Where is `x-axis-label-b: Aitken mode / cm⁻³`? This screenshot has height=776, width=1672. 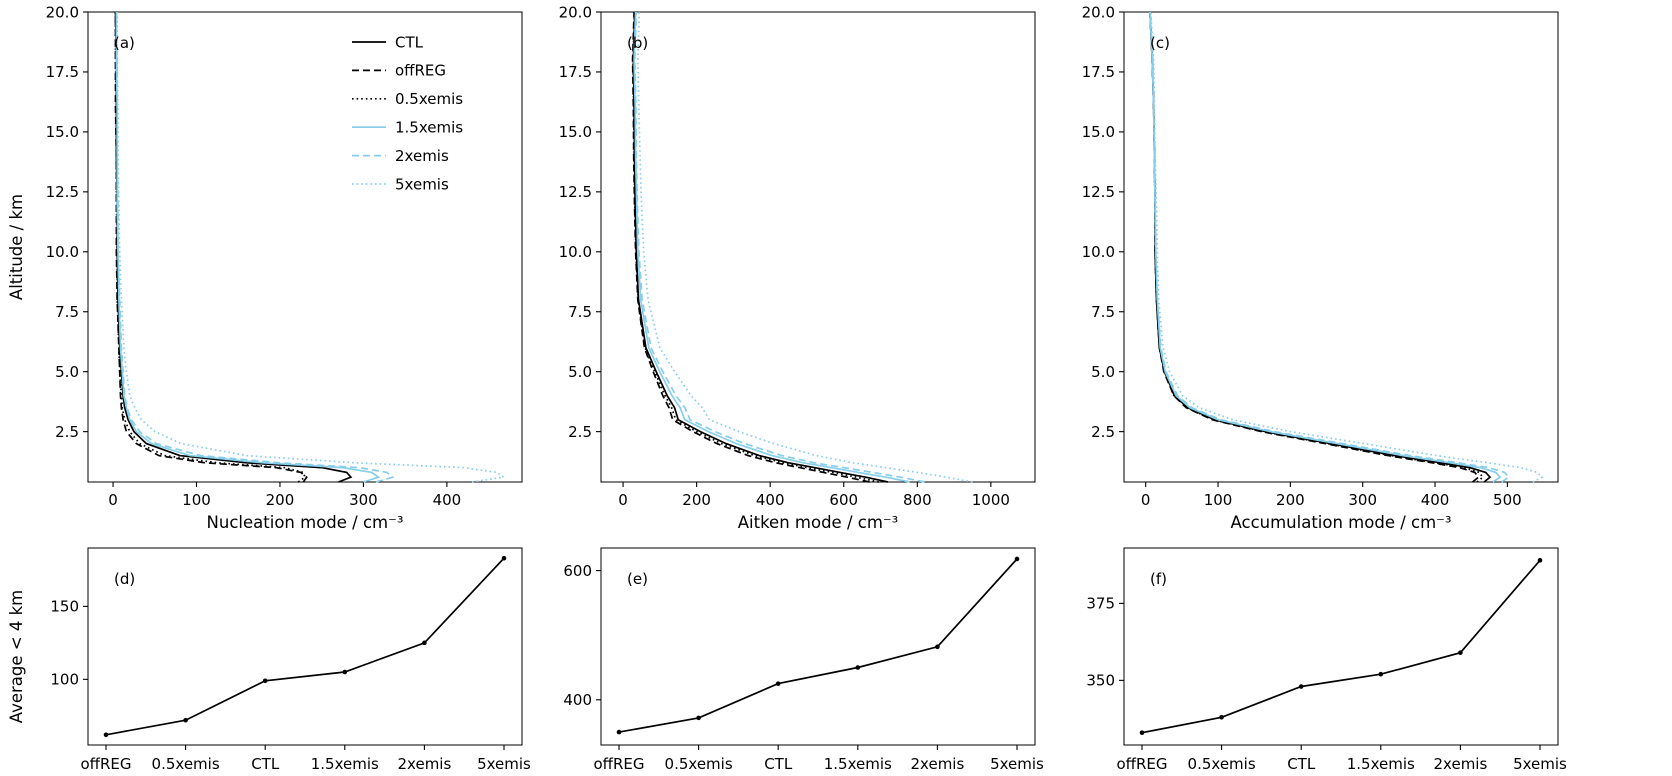 x-axis-label-b: Aitken mode / cm⁻³ is located at coordinates (818, 522).